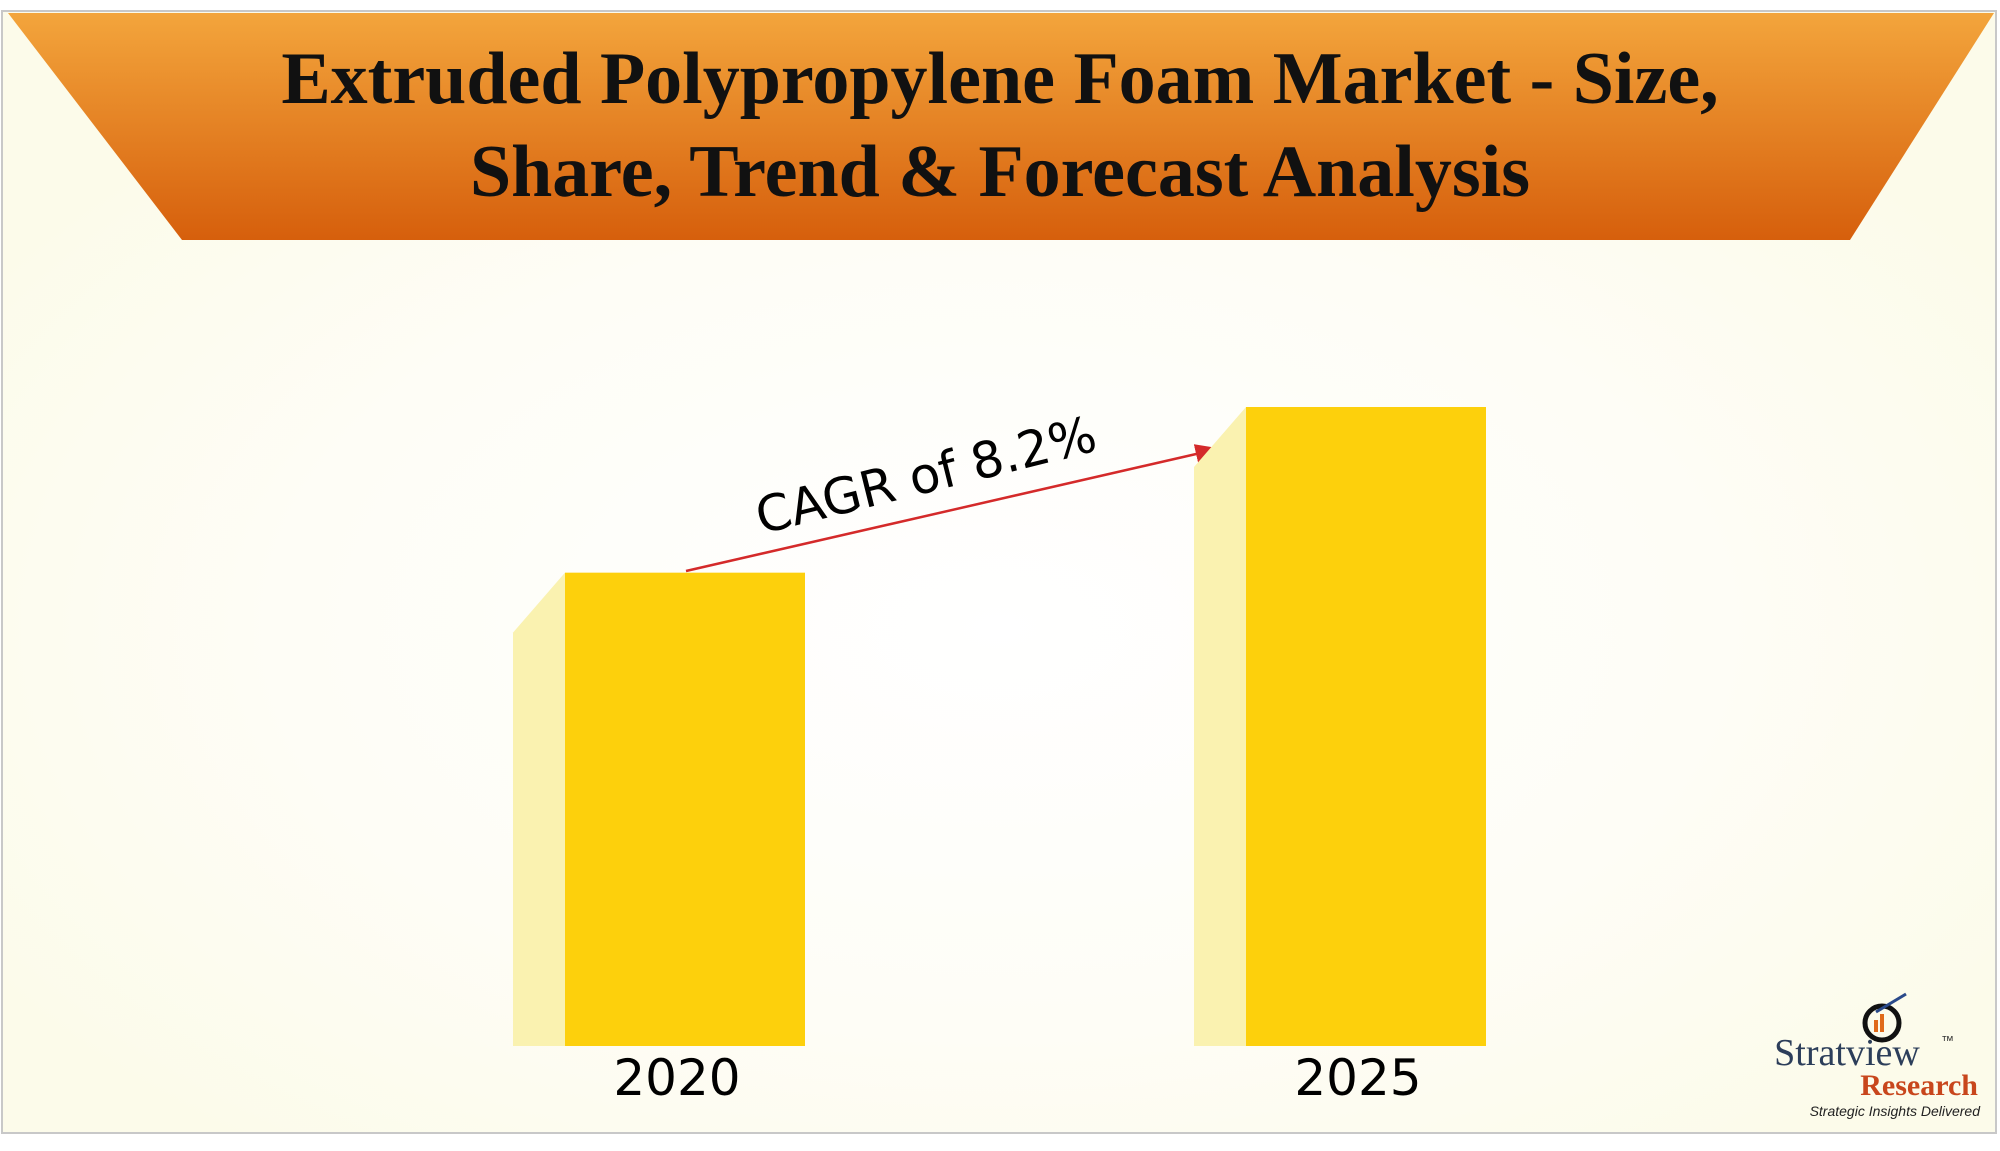  Describe the element at coordinates (1000, 172) in the screenshot. I see `chart-title: Share, Trend & Forecast Analysis` at that location.